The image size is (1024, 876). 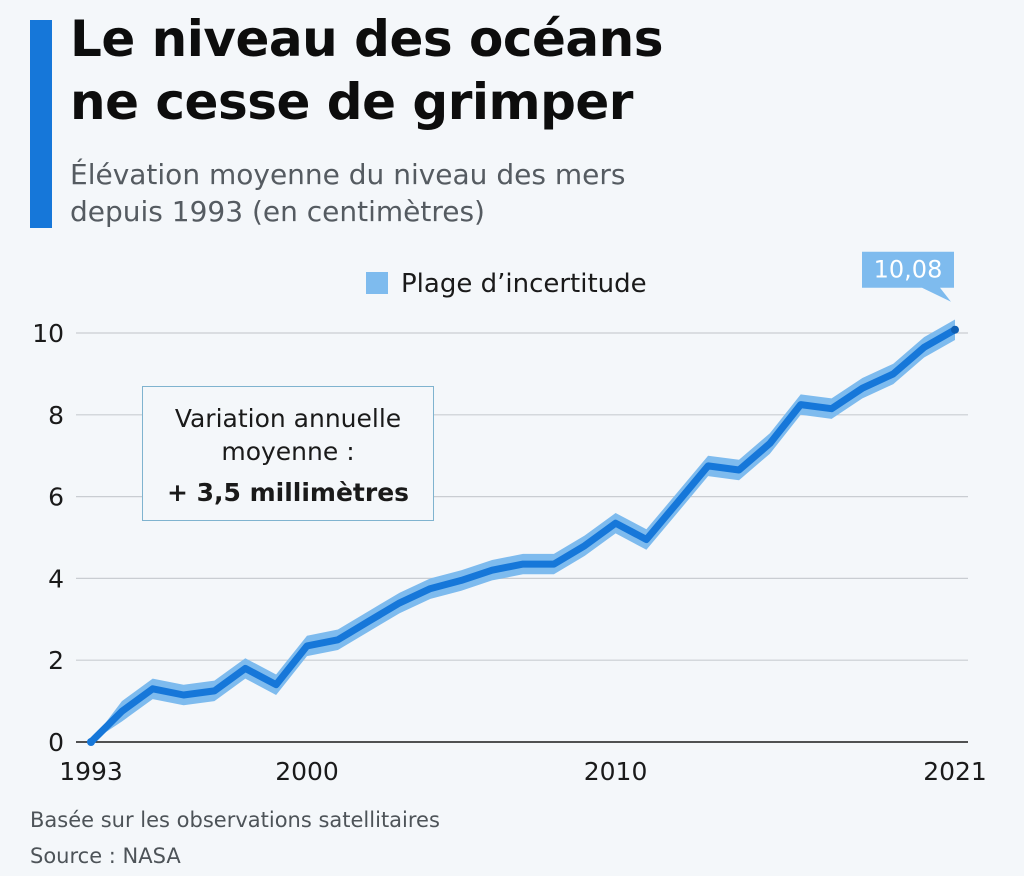 What do you see at coordinates (520, 71) in the screenshot?
I see `chart-title: Le niveau des océans ne cesse de grimper` at bounding box center [520, 71].